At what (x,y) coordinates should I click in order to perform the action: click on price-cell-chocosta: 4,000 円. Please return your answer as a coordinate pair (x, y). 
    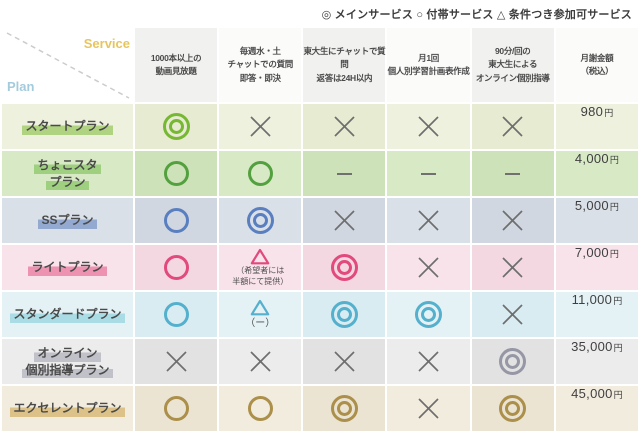
    Looking at the image, I should click on (596, 173).